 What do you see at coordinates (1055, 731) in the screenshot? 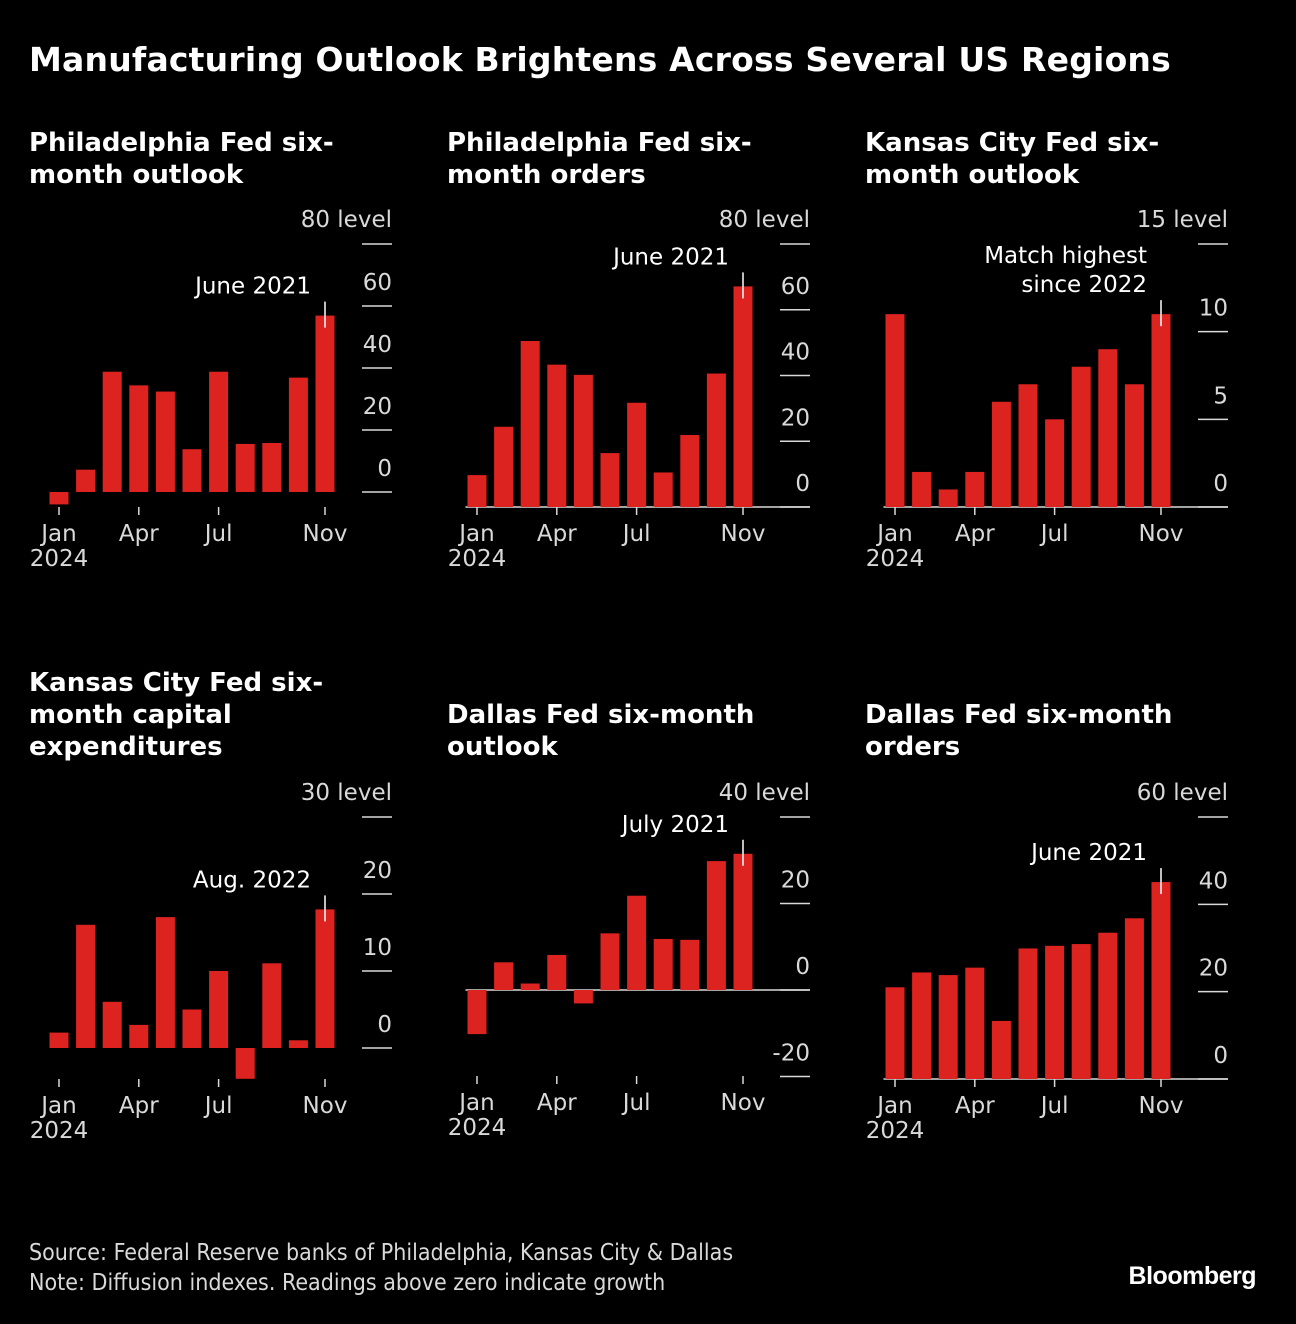
I see `panel-title: Dallas Fed six-month orders` at bounding box center [1055, 731].